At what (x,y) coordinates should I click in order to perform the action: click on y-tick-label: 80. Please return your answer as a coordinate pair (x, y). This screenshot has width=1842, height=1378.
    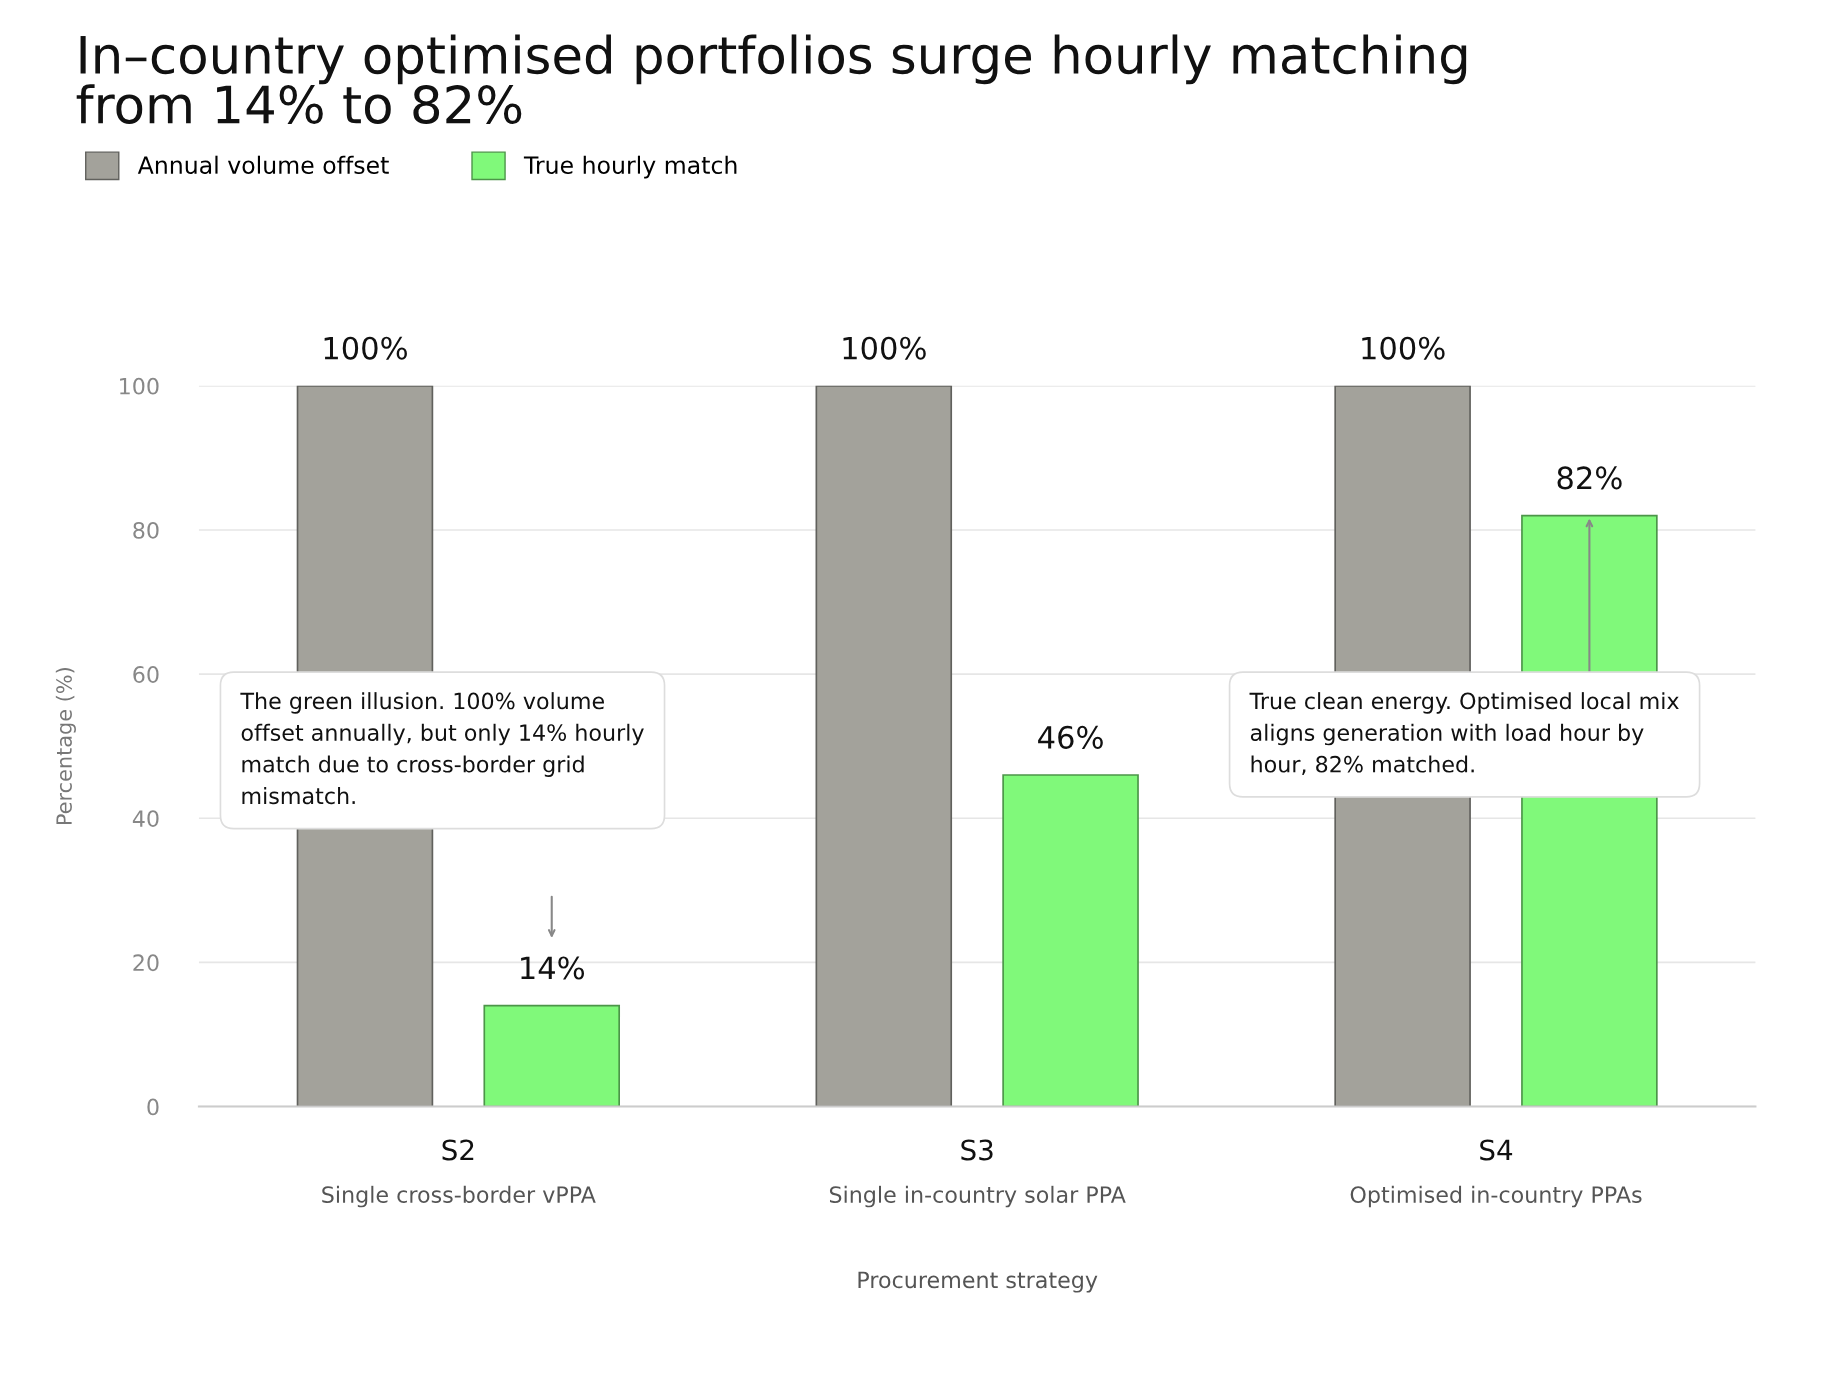
    Looking at the image, I should click on (146, 530).